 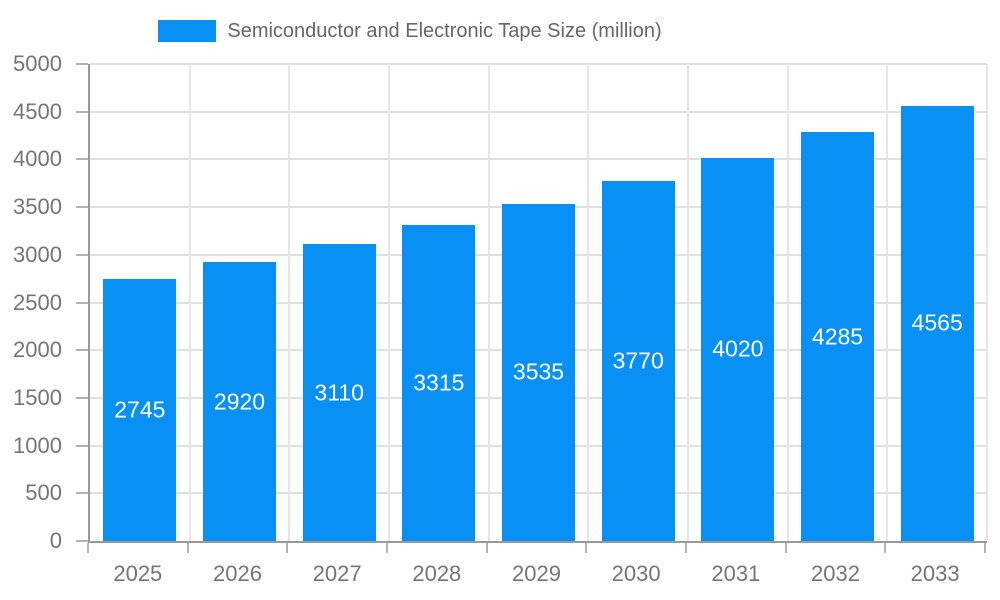 I want to click on bar-2027: 3110, so click(x=339, y=392).